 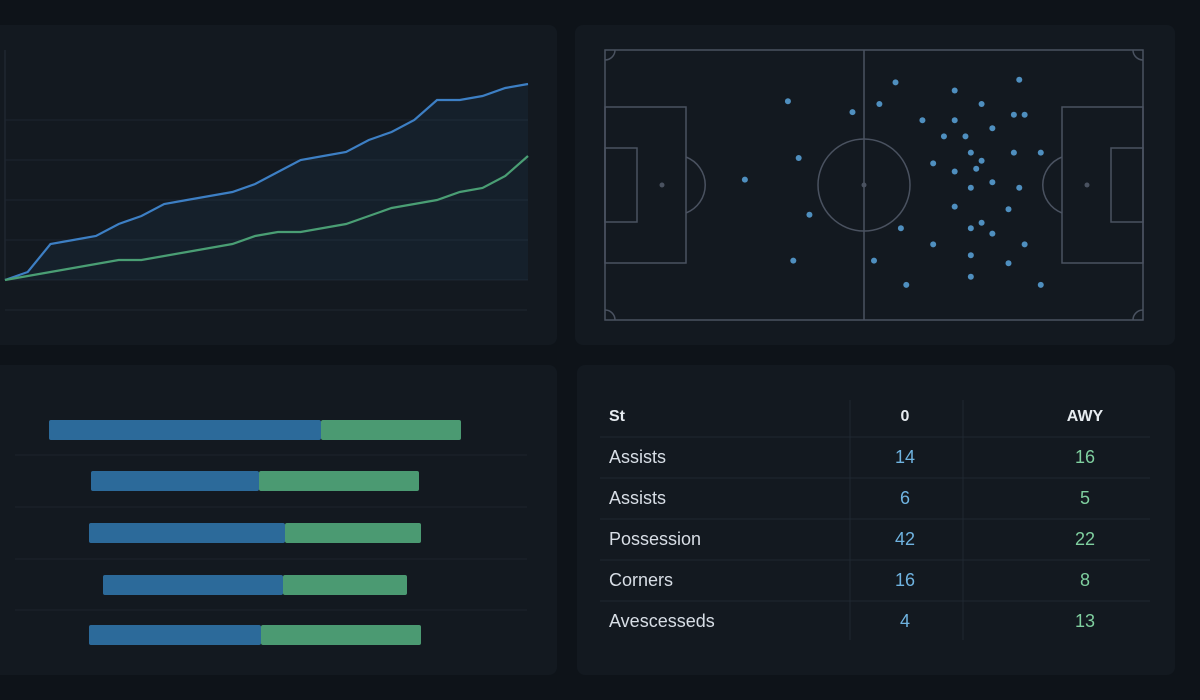 What do you see at coordinates (662, 621) in the screenshot?
I see `table-cell: Avescesseds` at bounding box center [662, 621].